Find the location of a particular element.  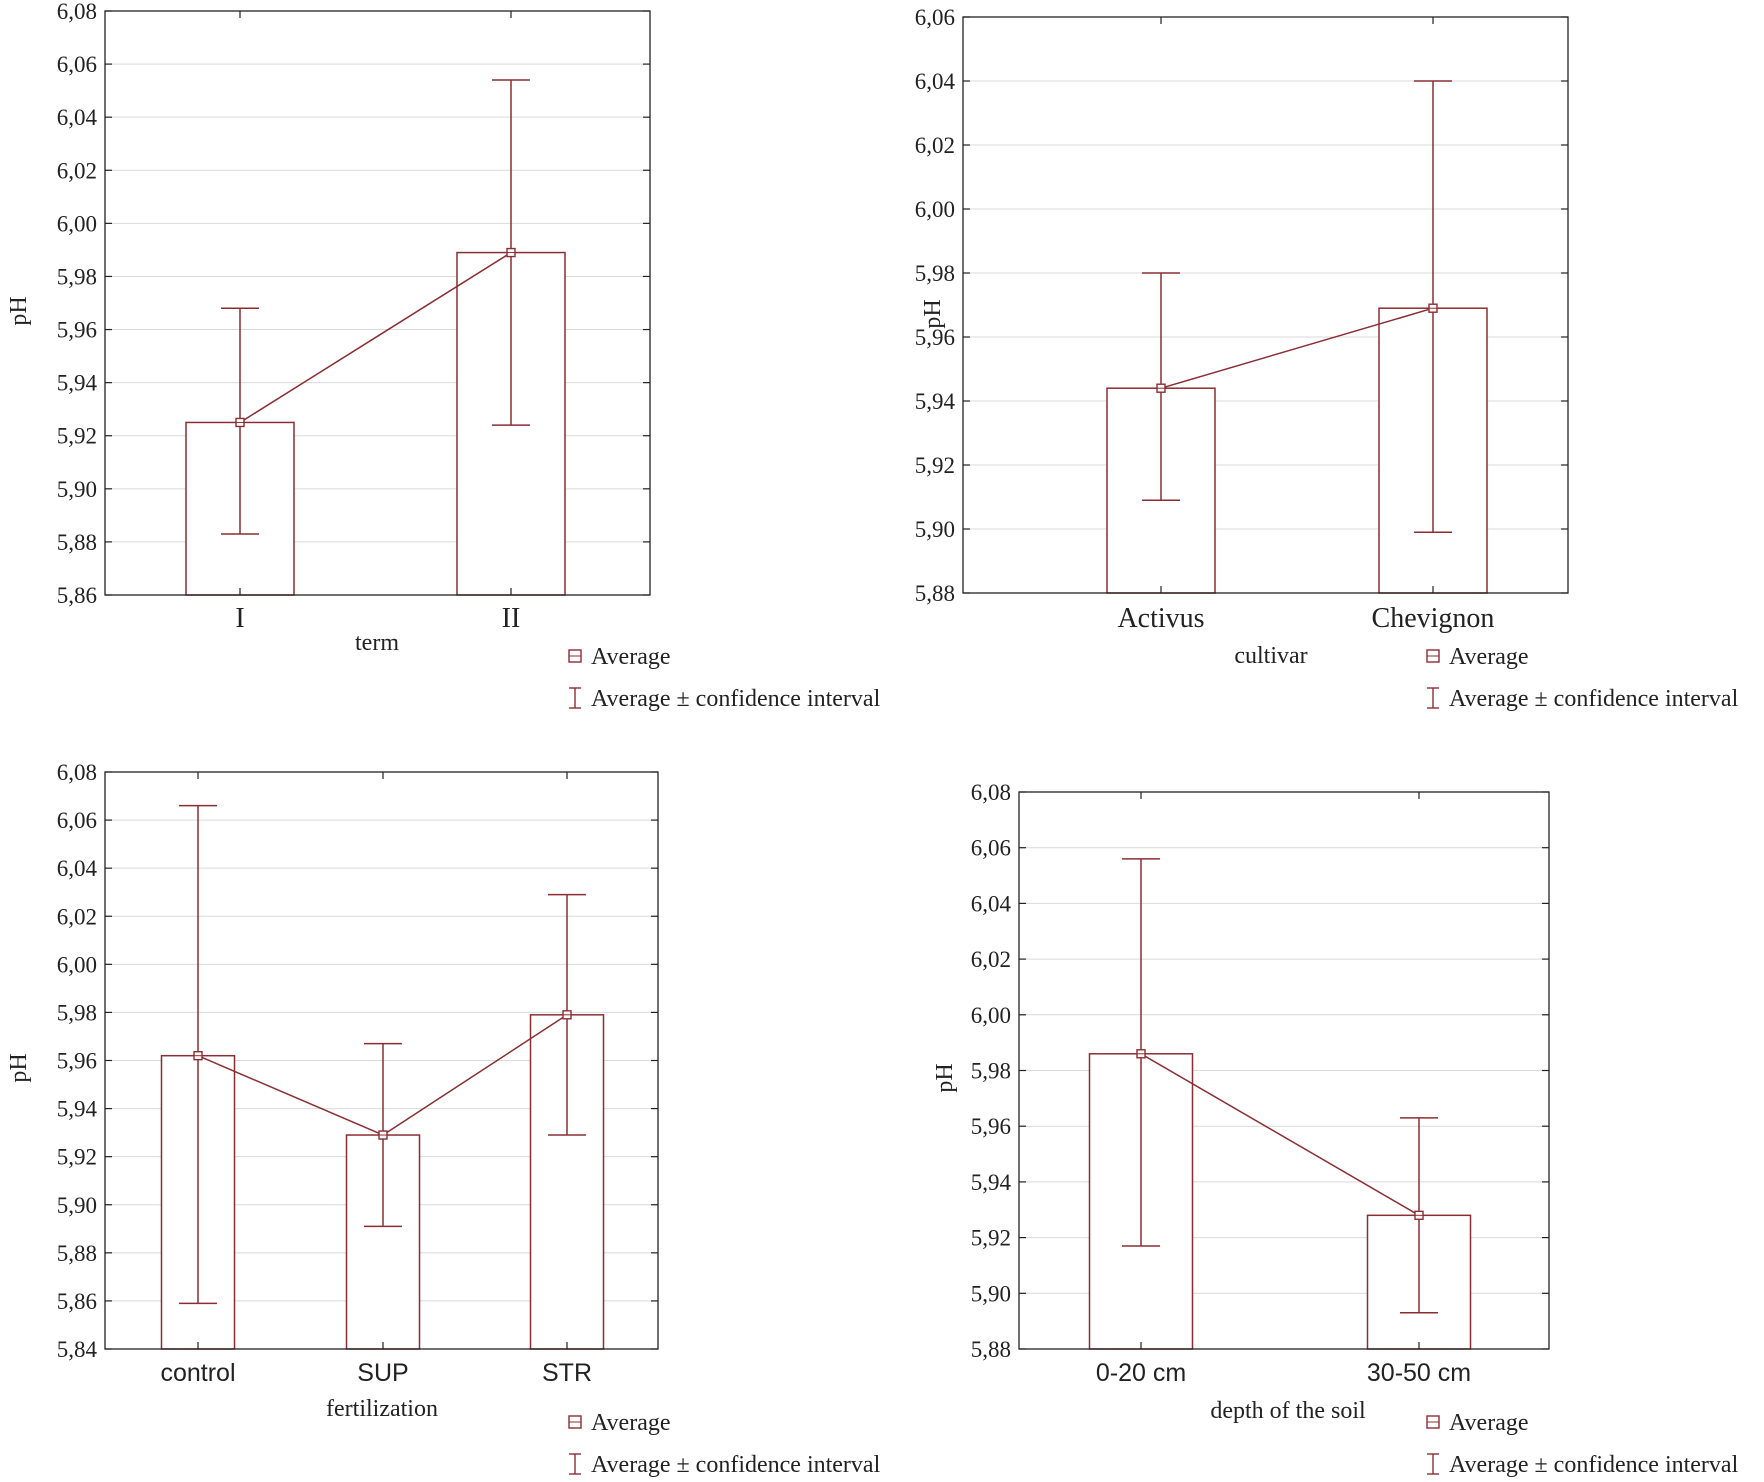

x-tick-label: II is located at coordinates (511, 618).